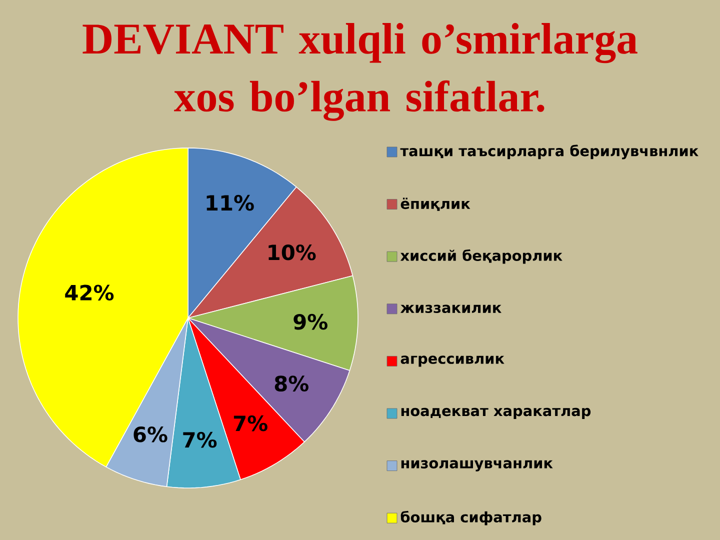 The height and width of the screenshot is (540, 720). What do you see at coordinates (360, 72) in the screenshot?
I see `chart-title: DEVIANT xulqli o’smirlarga xos bo’lgan sifatlar.` at bounding box center [360, 72].